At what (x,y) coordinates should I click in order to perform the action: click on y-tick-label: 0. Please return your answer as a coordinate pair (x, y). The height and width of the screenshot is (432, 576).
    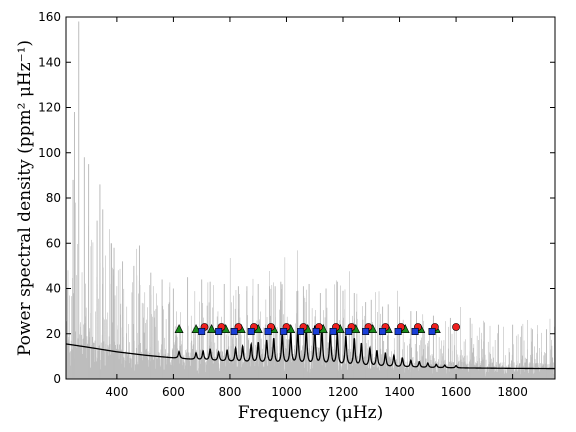
    Looking at the image, I should click on (57, 379).